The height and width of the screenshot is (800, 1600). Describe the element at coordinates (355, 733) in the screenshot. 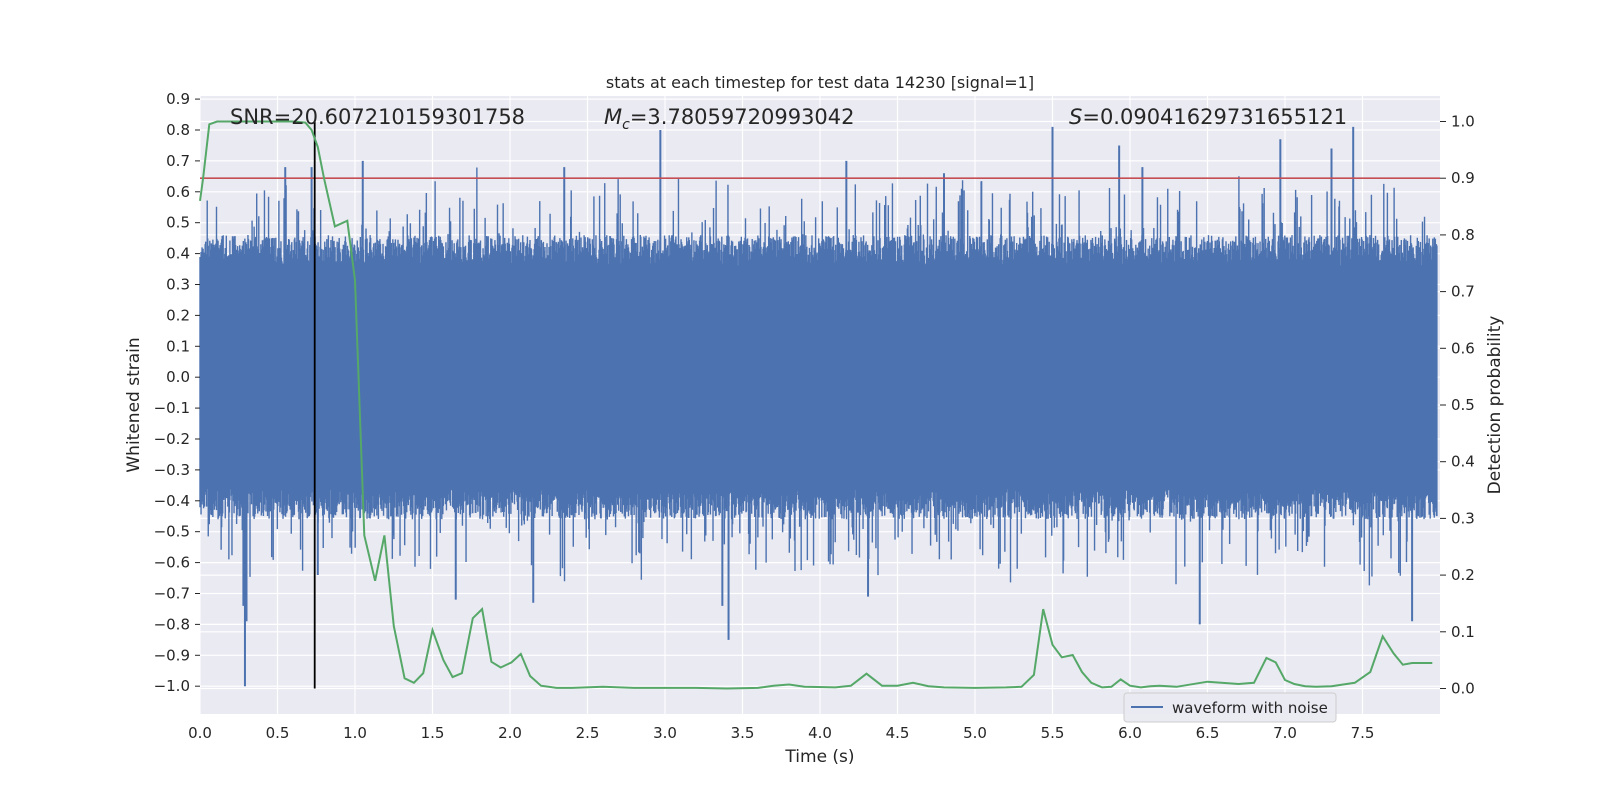

I see `x-tick-label: 1.0` at that location.